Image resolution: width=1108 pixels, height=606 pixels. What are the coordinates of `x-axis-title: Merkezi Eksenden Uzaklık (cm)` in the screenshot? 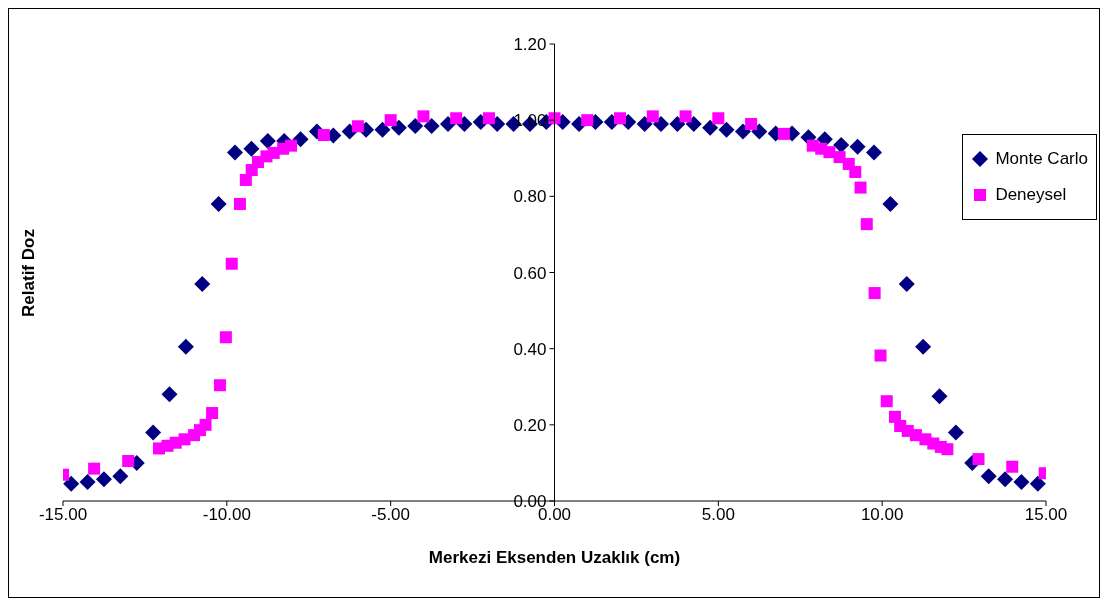 It's located at (554, 557).